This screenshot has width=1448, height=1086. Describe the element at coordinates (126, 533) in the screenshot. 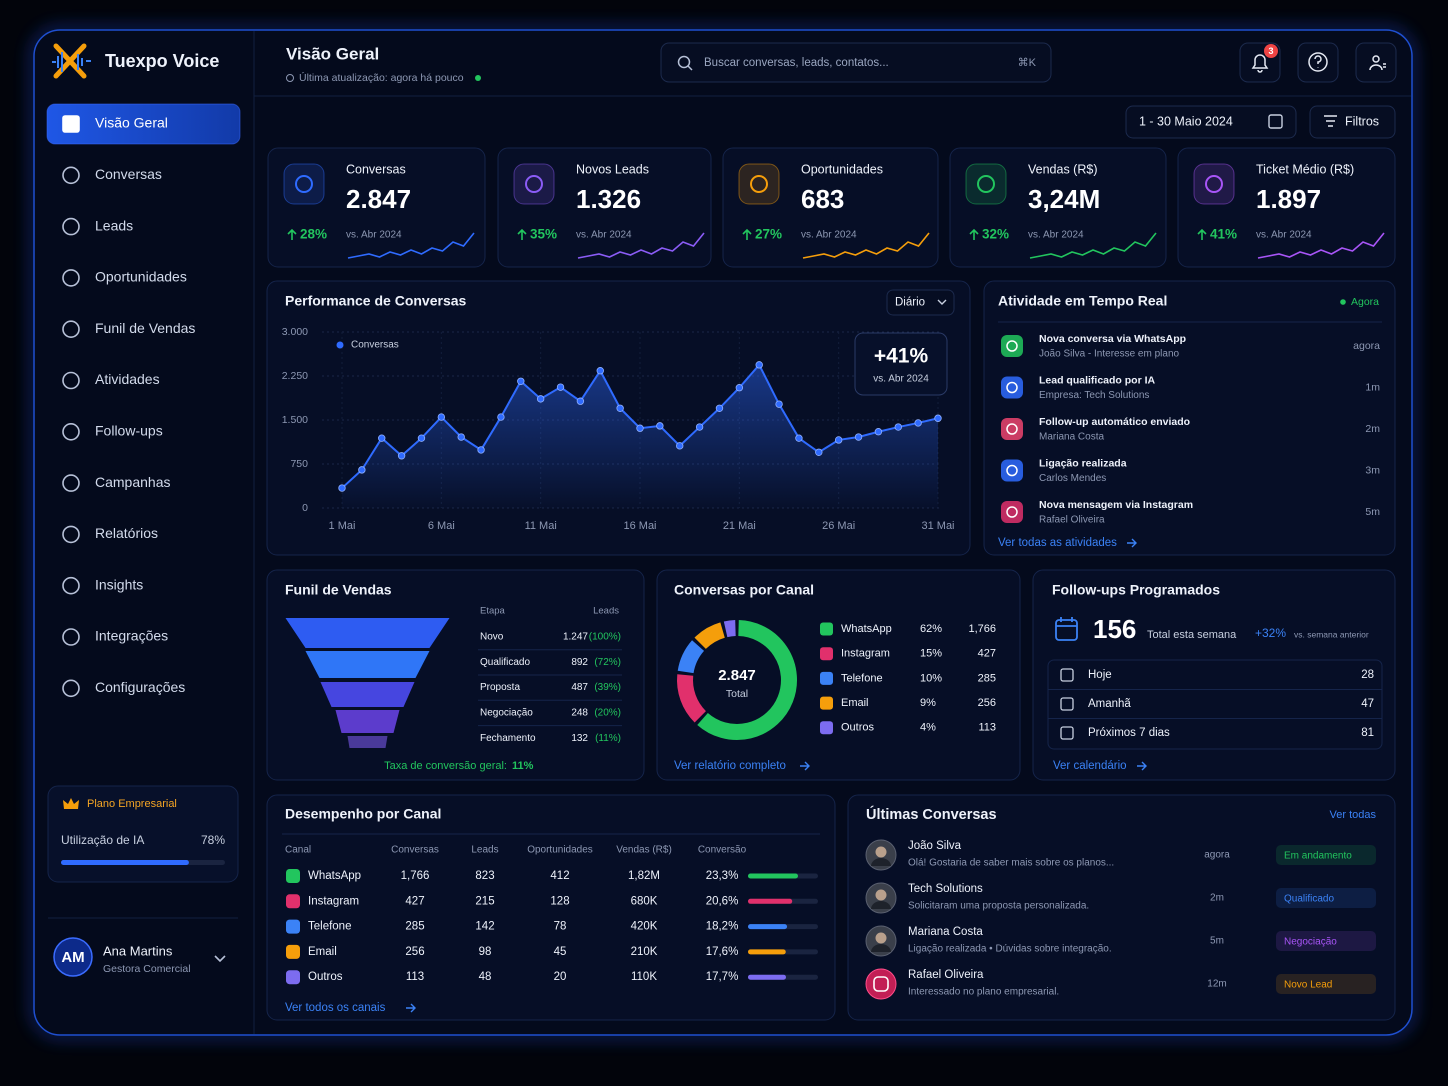

I see `nav-item: Relatórios` at that location.